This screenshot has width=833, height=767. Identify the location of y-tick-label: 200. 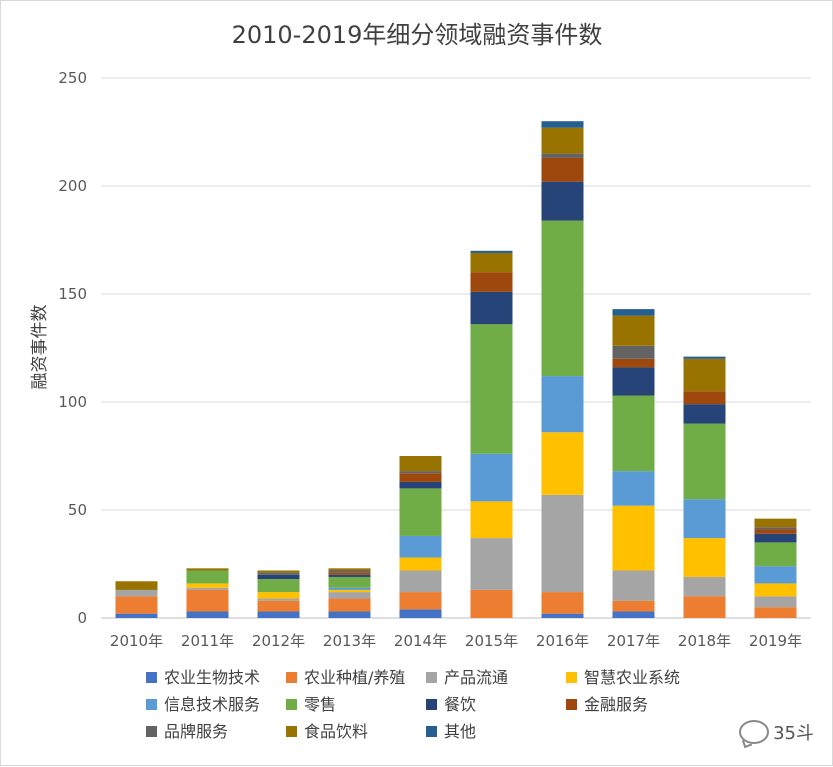
(72, 186).